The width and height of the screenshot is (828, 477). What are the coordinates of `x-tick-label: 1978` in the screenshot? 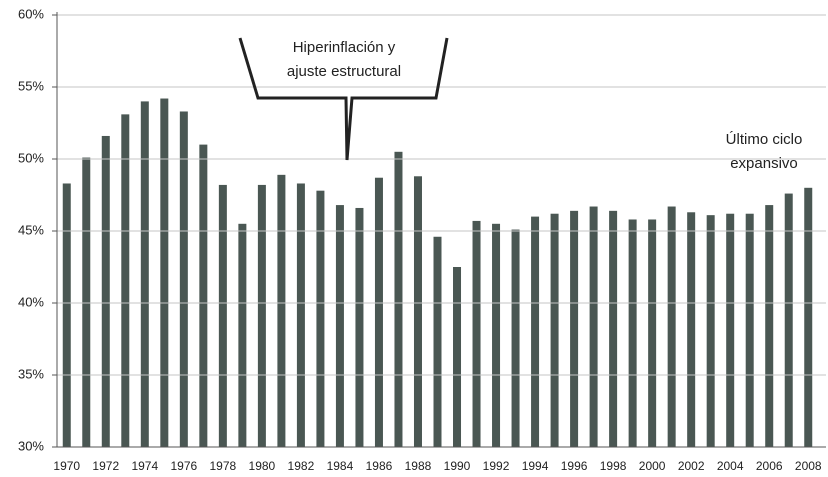 It's located at (223, 466).